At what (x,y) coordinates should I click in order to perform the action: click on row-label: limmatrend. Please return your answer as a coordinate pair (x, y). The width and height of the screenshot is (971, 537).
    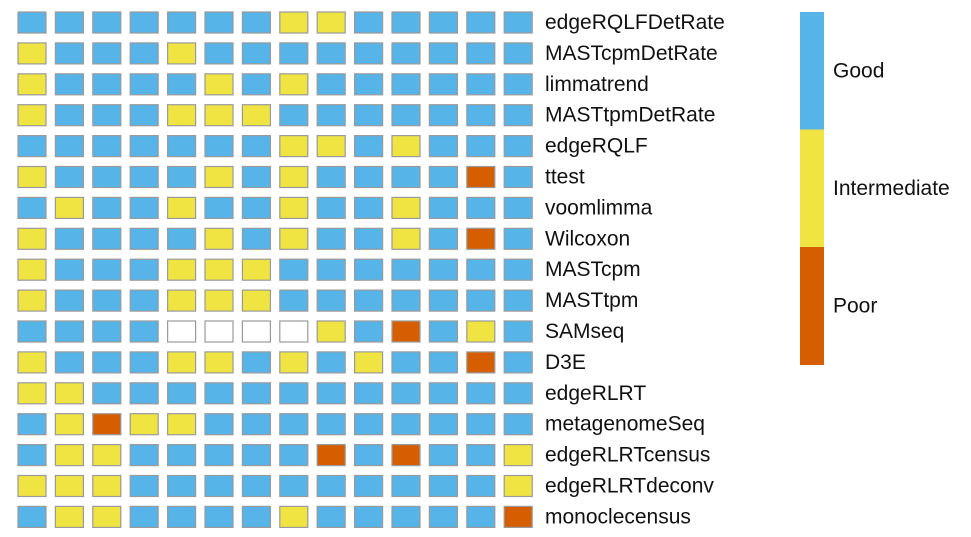
    Looking at the image, I should click on (597, 84).